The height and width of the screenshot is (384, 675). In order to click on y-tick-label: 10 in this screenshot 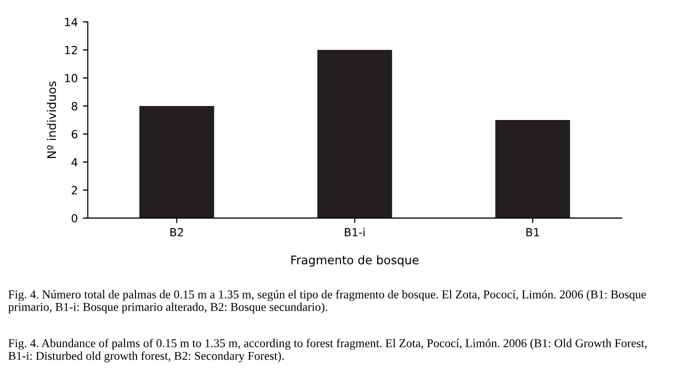, I will do `click(71, 78)`.